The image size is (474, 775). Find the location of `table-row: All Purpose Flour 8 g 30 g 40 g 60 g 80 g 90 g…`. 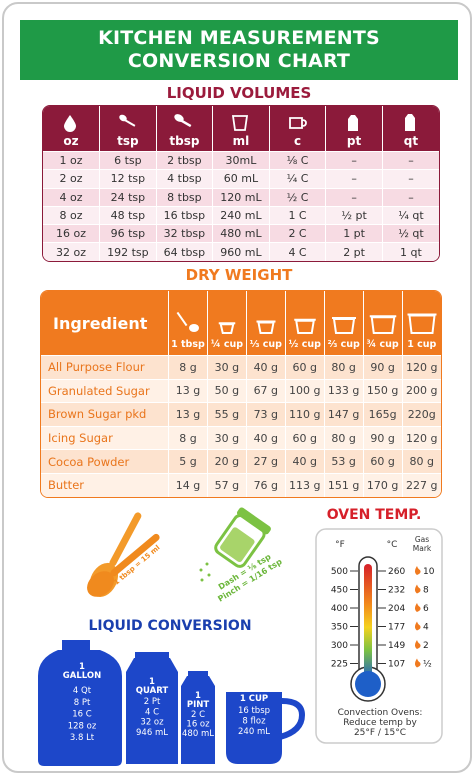

table-row: All Purpose Flour 8 g 30 g 40 g 60 g 80 g 90 g… is located at coordinates (241, 367).